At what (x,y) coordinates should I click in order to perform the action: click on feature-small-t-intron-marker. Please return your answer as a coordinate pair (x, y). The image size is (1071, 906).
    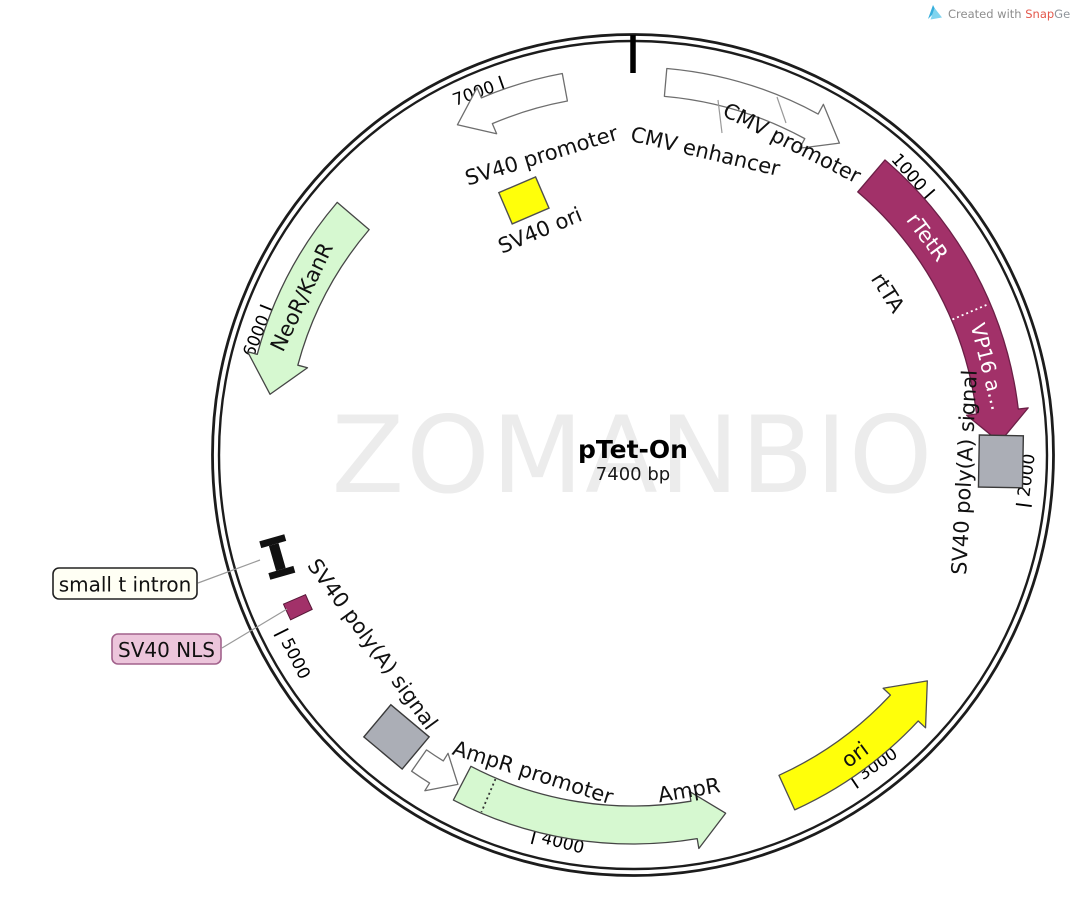
    Looking at the image, I should click on (277, 557).